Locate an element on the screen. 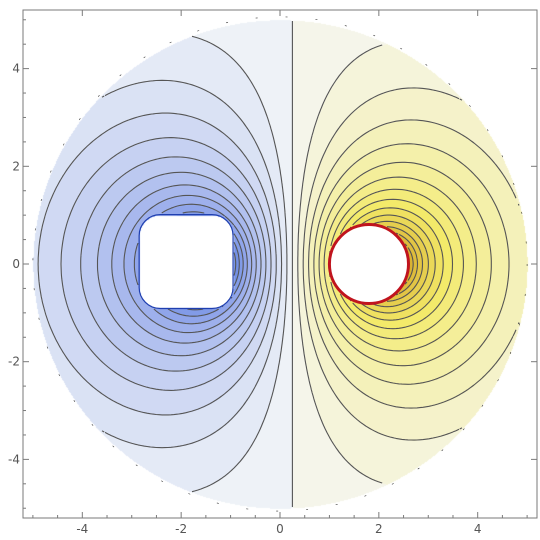 This screenshot has height=540, width=540. x-tick-label: 2 is located at coordinates (379, 529).